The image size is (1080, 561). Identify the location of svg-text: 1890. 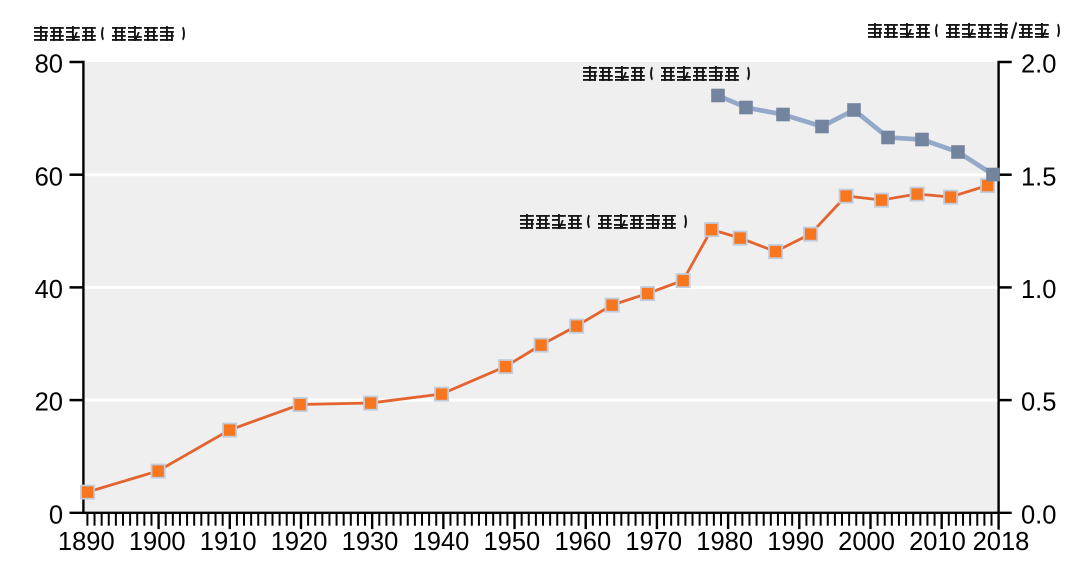
(86, 542).